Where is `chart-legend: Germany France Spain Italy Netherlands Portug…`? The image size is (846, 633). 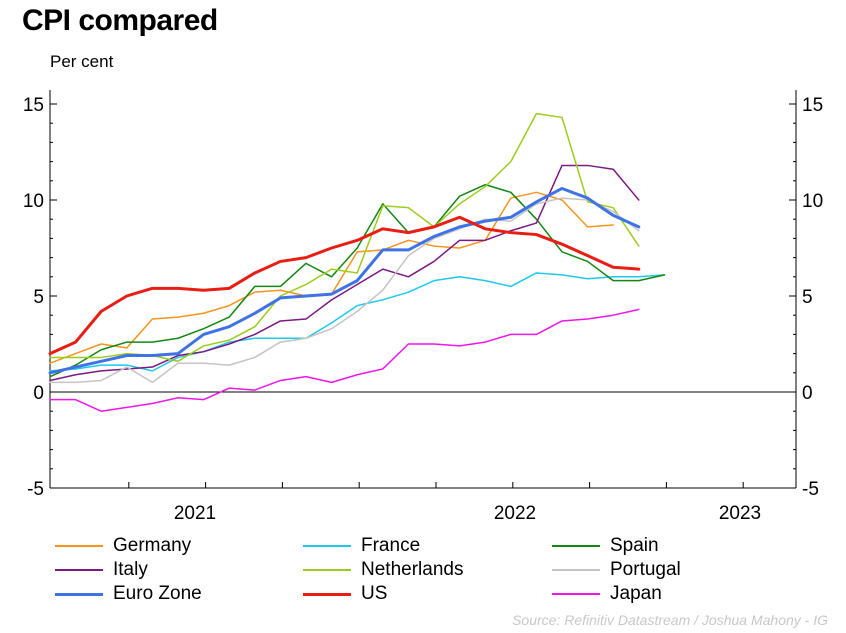 chart-legend: Germany France Spain Italy Netherlands Portug… is located at coordinates (445, 570).